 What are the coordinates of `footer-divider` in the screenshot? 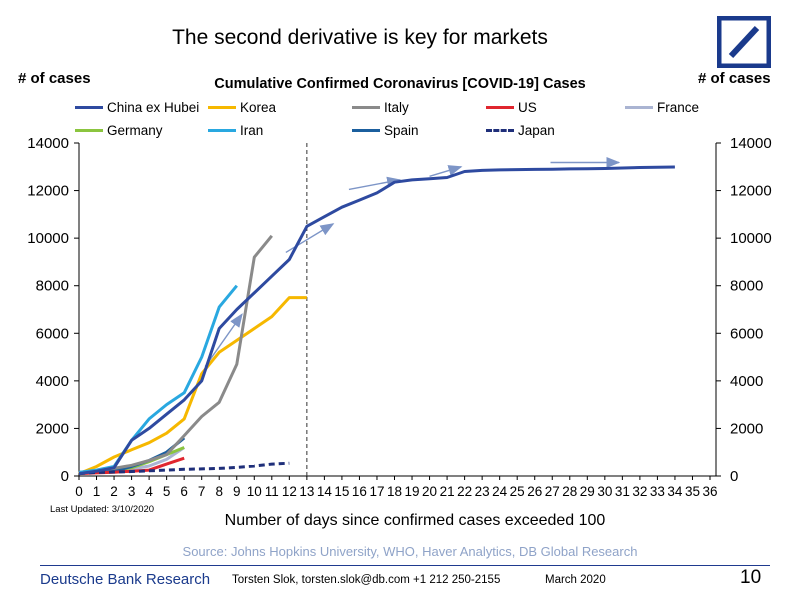 It's located at (405, 565).